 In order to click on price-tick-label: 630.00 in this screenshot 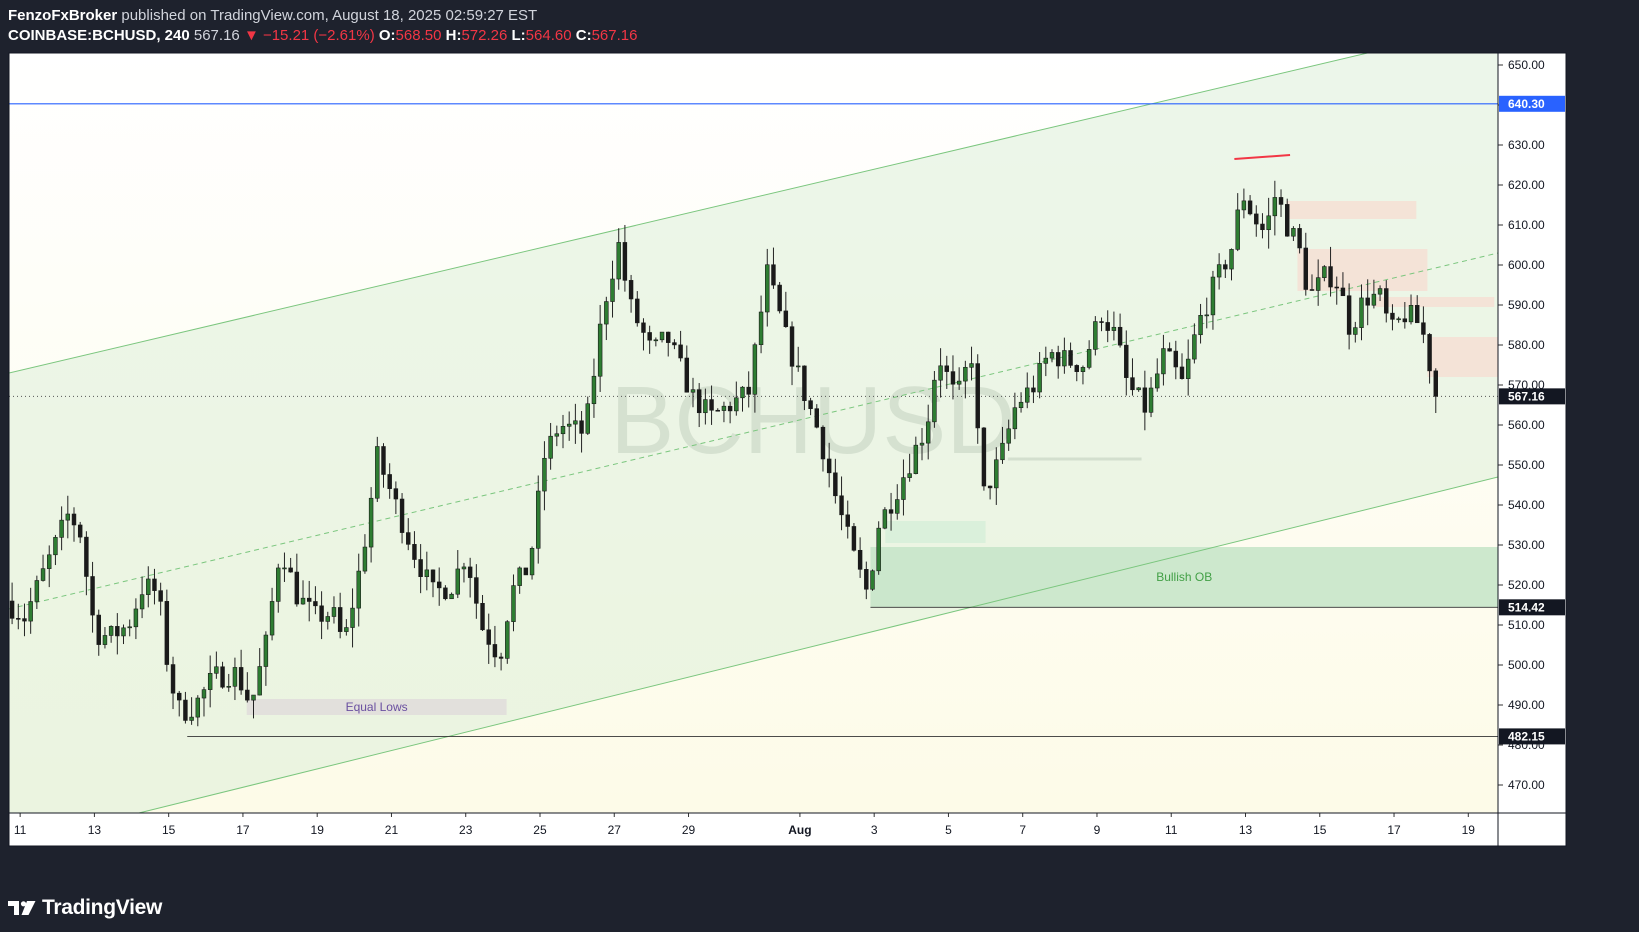, I will do `click(1526, 145)`.